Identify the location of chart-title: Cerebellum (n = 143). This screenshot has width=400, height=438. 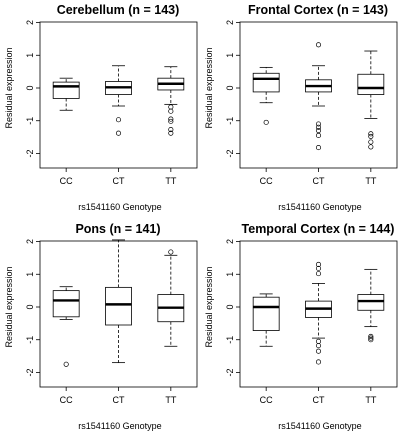
(118, 10).